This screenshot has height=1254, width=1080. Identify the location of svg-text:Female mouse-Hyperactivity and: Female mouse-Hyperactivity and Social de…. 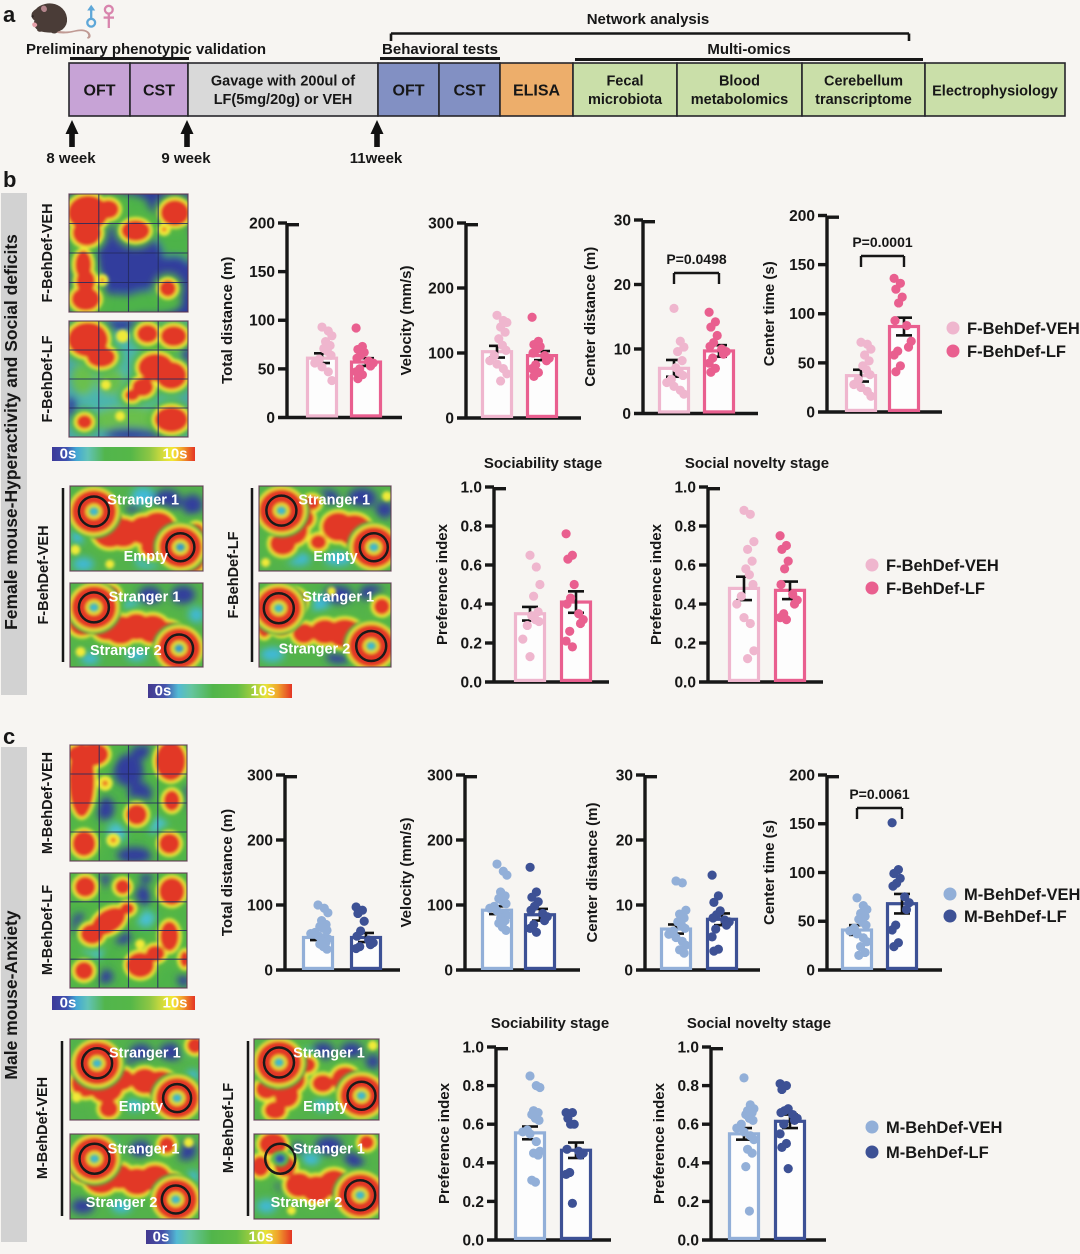
(11, 432).